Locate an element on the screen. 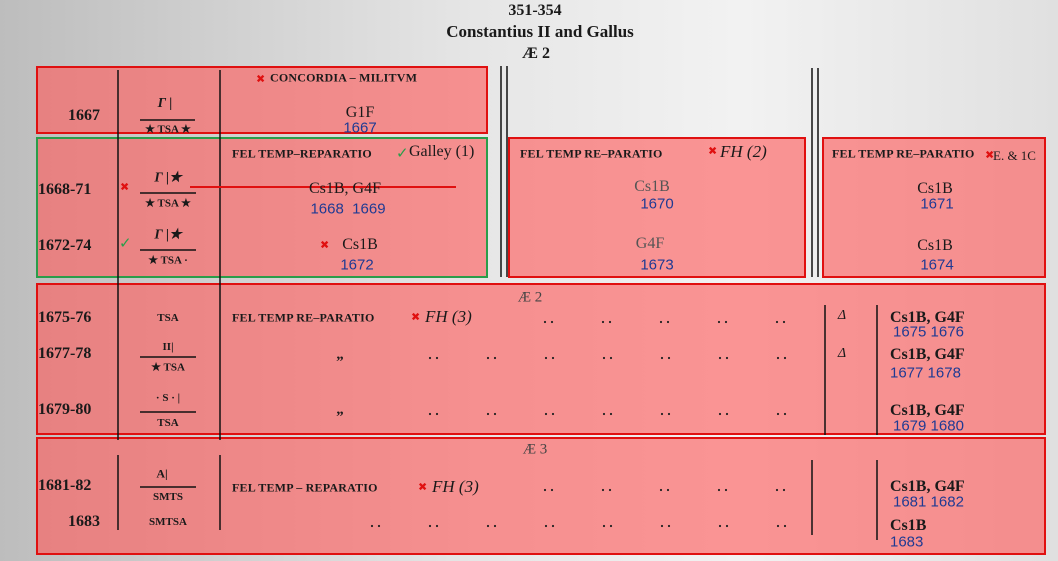 This screenshot has height=561, width=1058. section-heading: Æ 2 is located at coordinates (530, 297).